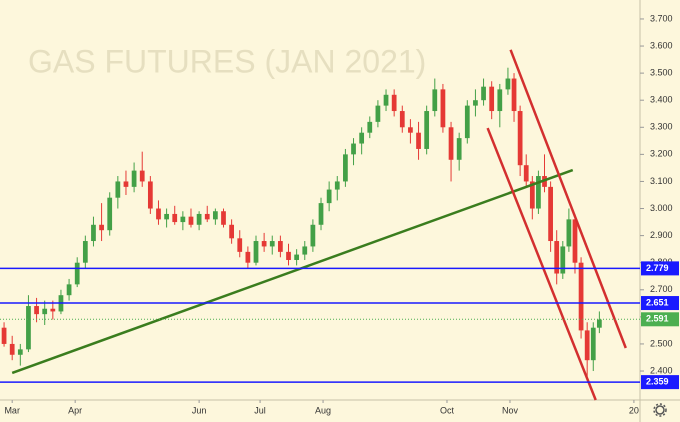 The height and width of the screenshot is (422, 680). I want to click on y-tick-label: 3.000, so click(661, 208).